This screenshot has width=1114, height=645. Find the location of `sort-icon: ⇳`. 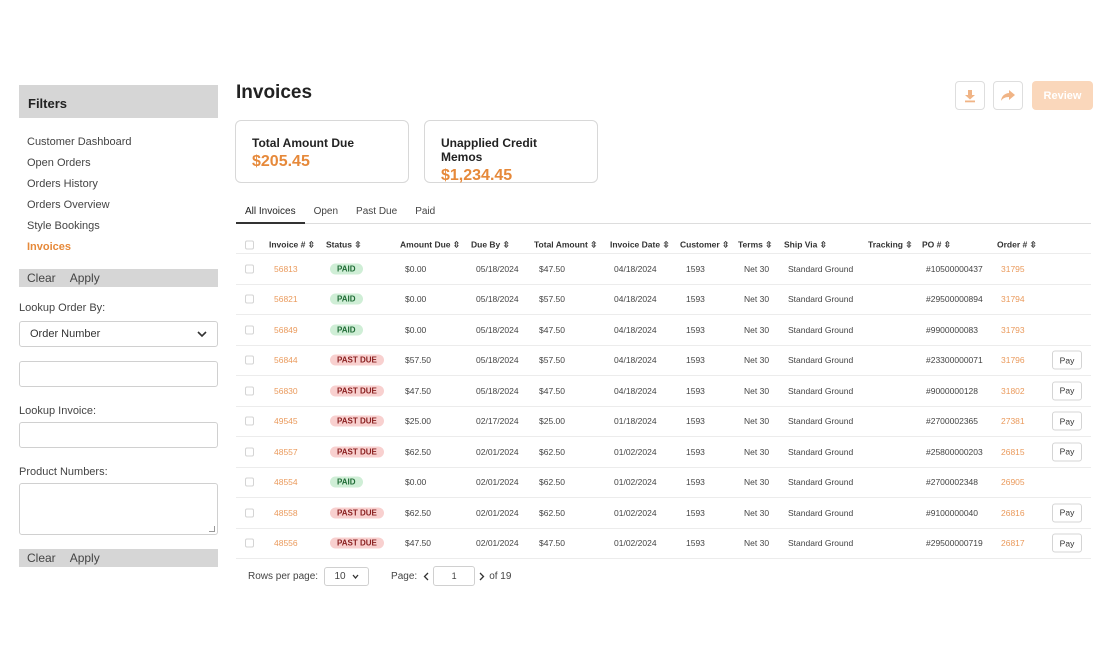

sort-icon: ⇳ is located at coordinates (1033, 244).